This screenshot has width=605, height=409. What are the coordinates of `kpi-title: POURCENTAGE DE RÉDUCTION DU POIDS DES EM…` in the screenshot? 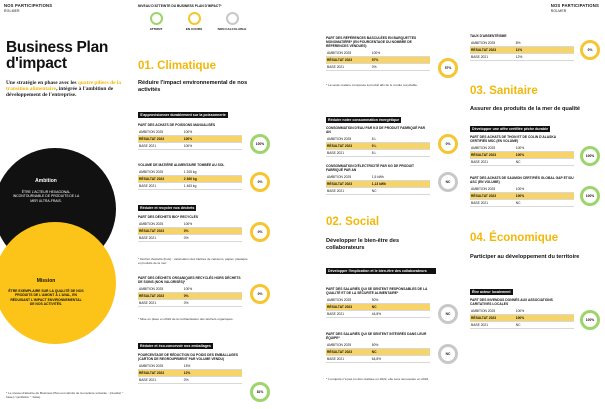 It's located at (188, 357).